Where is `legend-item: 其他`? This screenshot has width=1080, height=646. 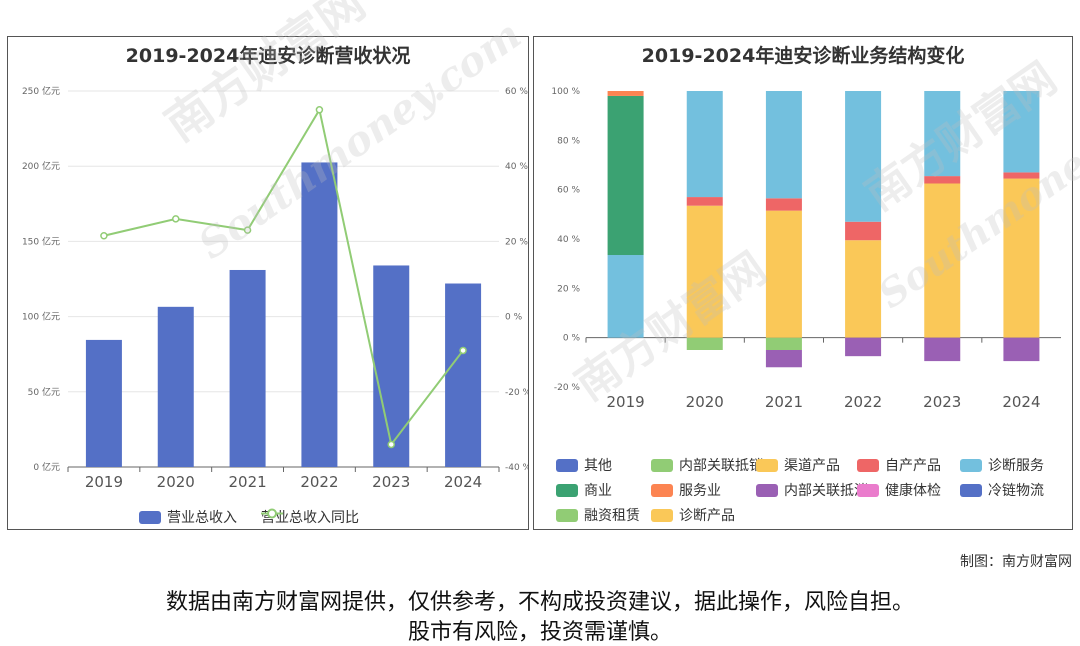 legend-item: 其他 is located at coordinates (584, 465).